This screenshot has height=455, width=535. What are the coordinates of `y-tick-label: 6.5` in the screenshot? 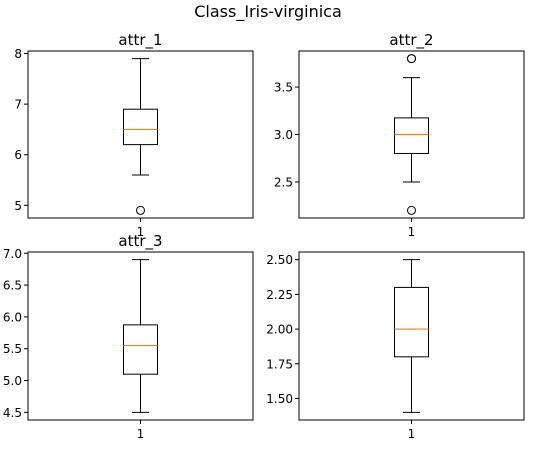 It's located at (12, 286).